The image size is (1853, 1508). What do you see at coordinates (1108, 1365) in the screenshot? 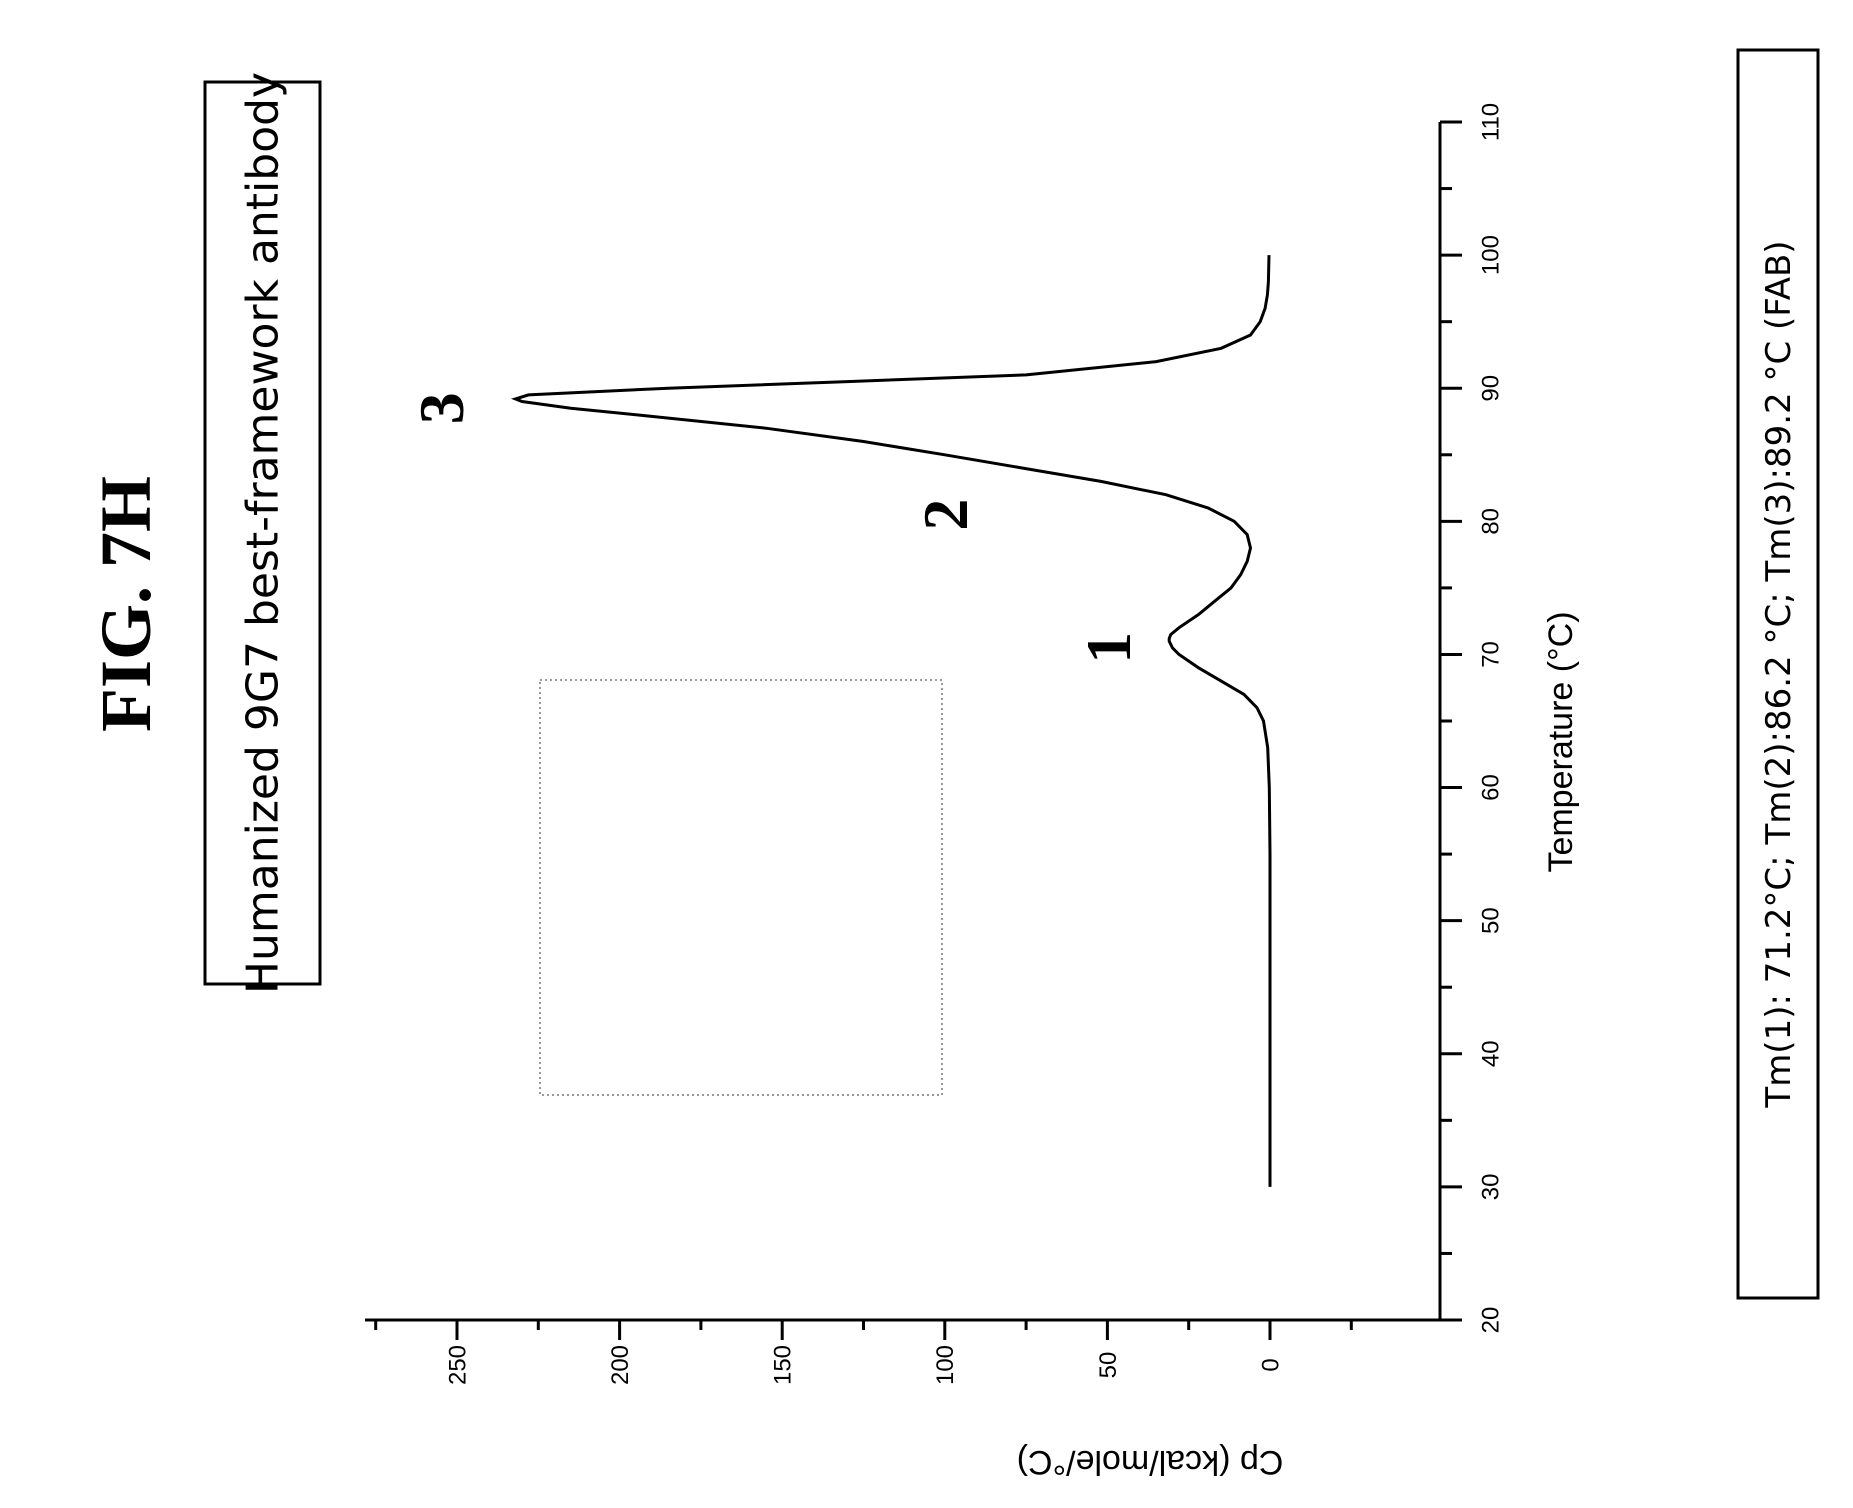
I see `y-tick-label: 50` at bounding box center [1108, 1365].